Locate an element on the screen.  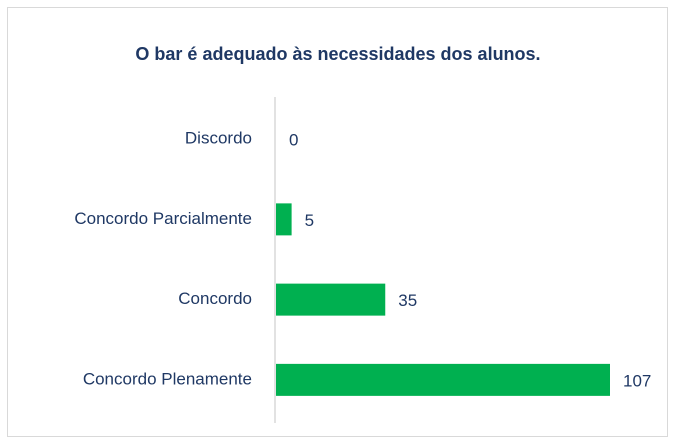
value-label: 5 is located at coordinates (309, 220).